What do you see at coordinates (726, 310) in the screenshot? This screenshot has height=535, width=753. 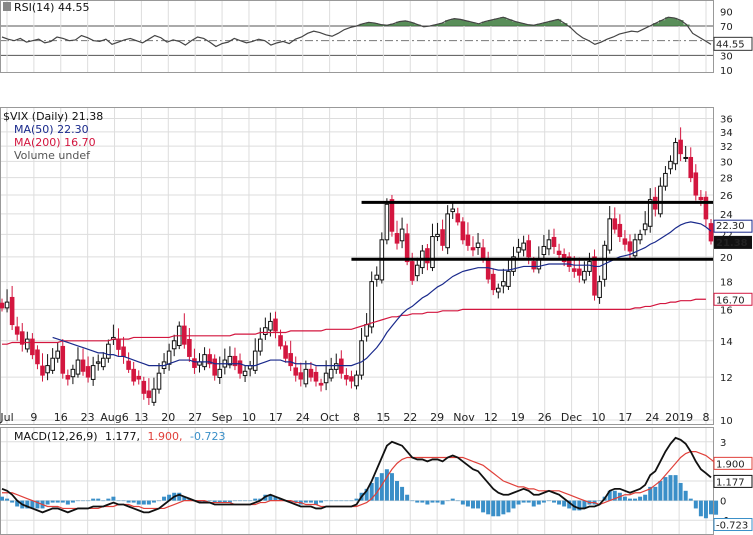 I see `price-tick-label: 16` at bounding box center [726, 310].